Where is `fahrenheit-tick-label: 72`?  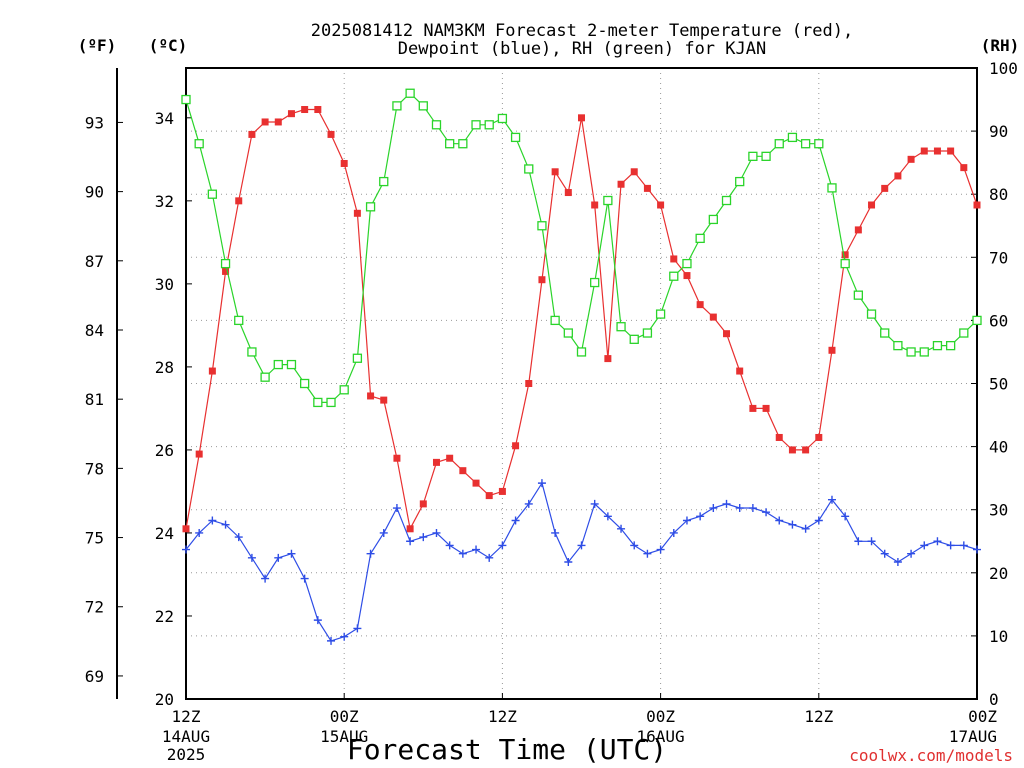
fahrenheit-tick-label: 72 is located at coordinates (94, 607).